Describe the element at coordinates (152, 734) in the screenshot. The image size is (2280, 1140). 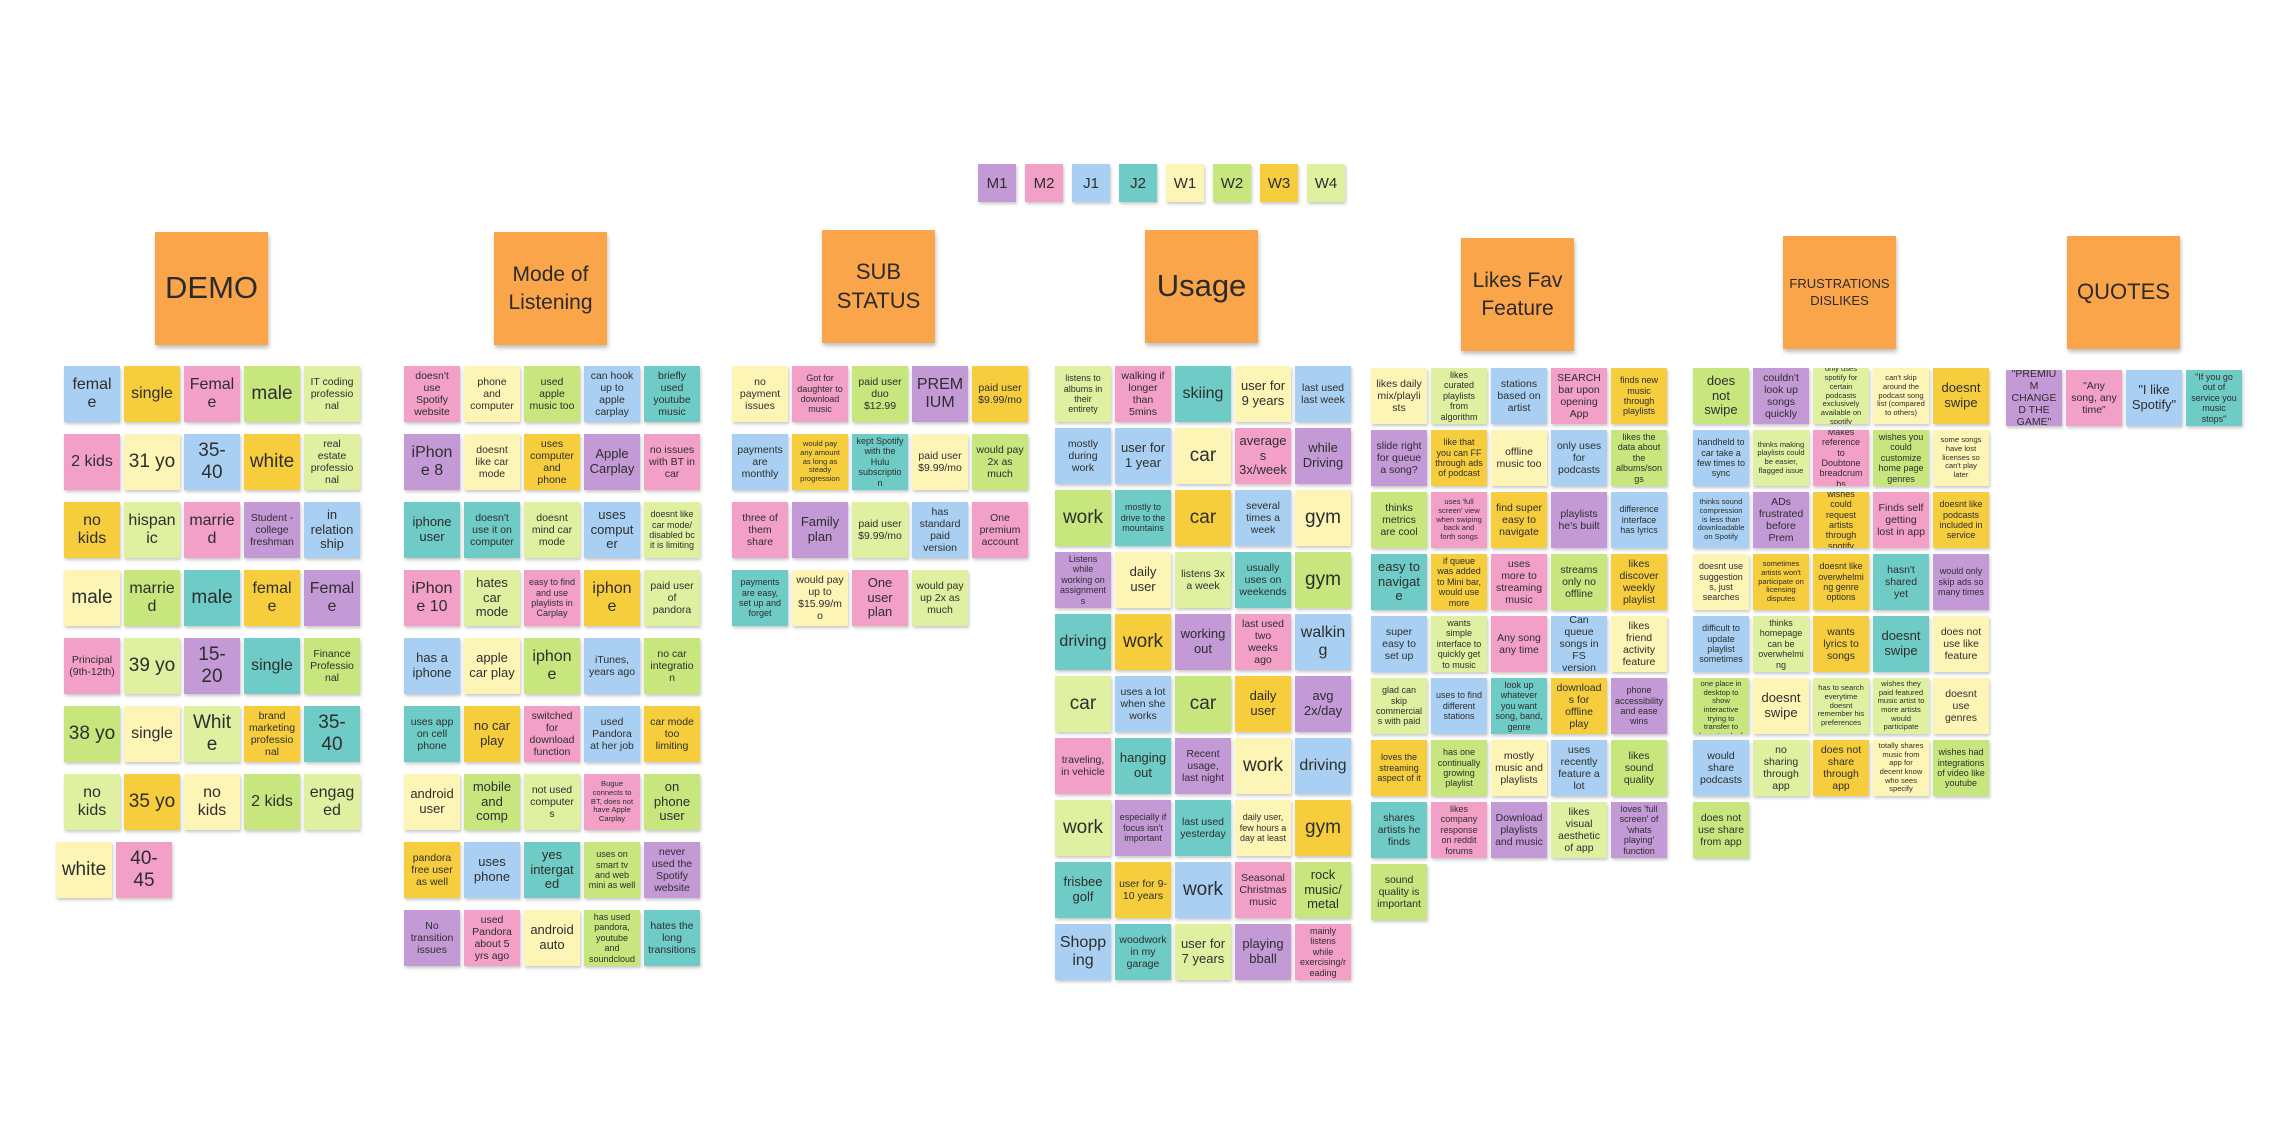
I see `sticky-note: single` at that location.